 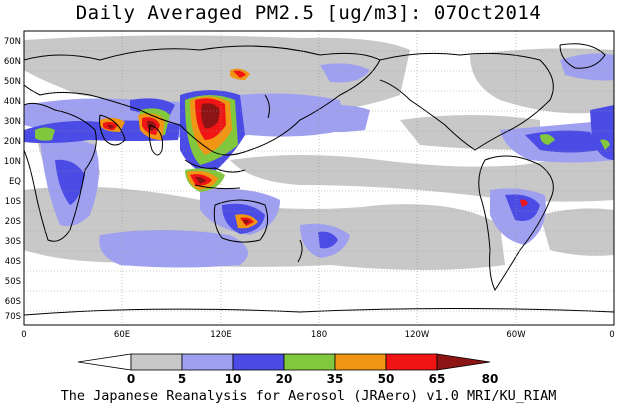 What do you see at coordinates (13, 302) in the screenshot?
I see `lat-label: 60S` at bounding box center [13, 302].